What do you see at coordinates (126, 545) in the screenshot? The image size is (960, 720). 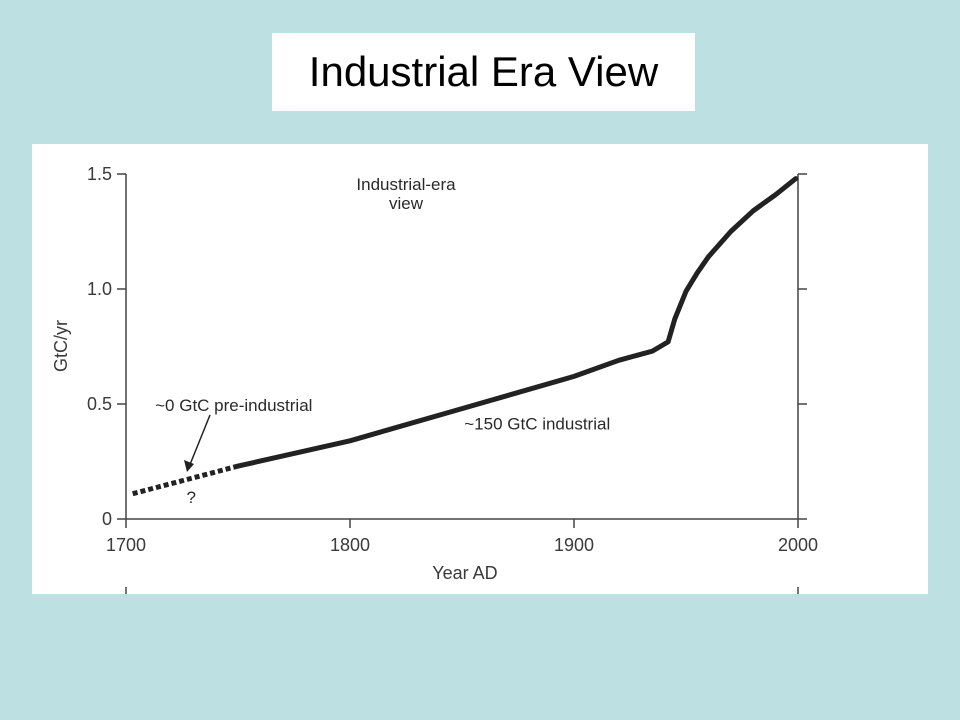 I see `x-tick-label: 1700` at bounding box center [126, 545].